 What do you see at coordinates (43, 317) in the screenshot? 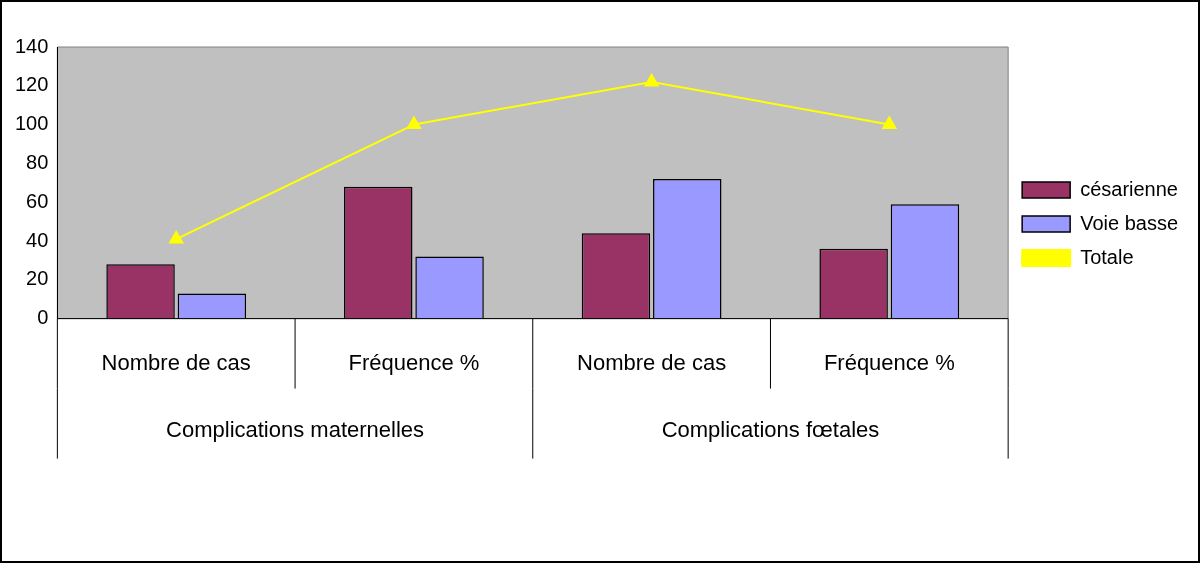
I see `y-tick-label: 0` at bounding box center [43, 317].